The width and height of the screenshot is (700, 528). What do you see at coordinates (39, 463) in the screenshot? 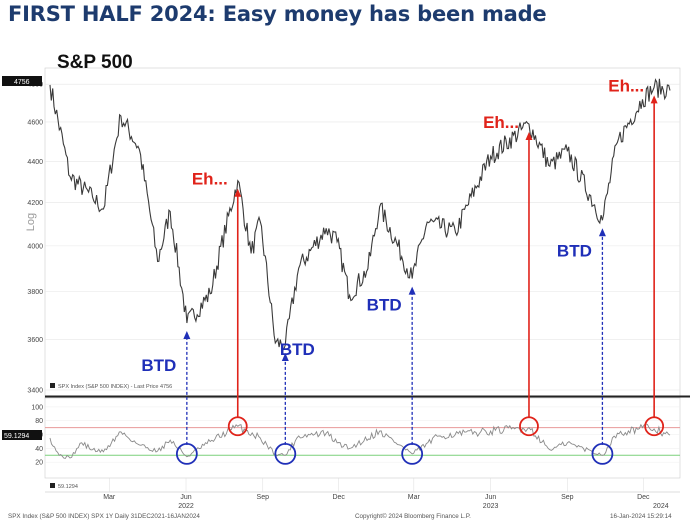
I see `indicator-tick-label: 20` at bounding box center [39, 463].